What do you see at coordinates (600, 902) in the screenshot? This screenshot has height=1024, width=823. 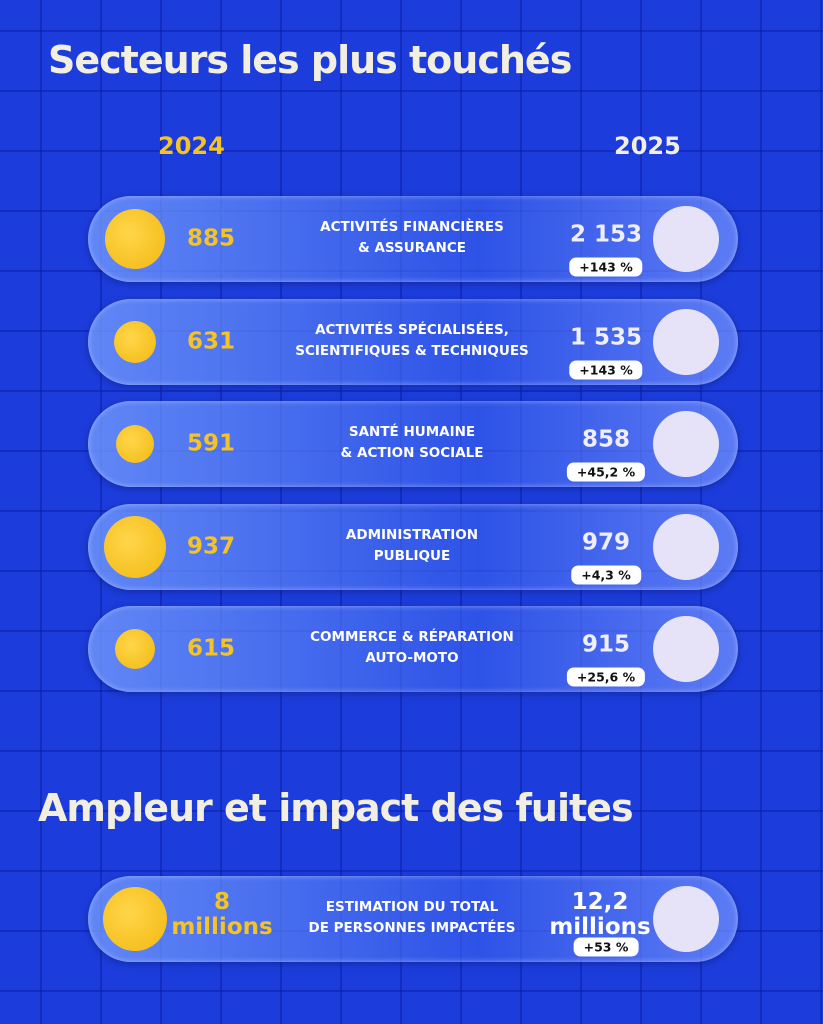 I see `line: 12,2` at bounding box center [600, 902].